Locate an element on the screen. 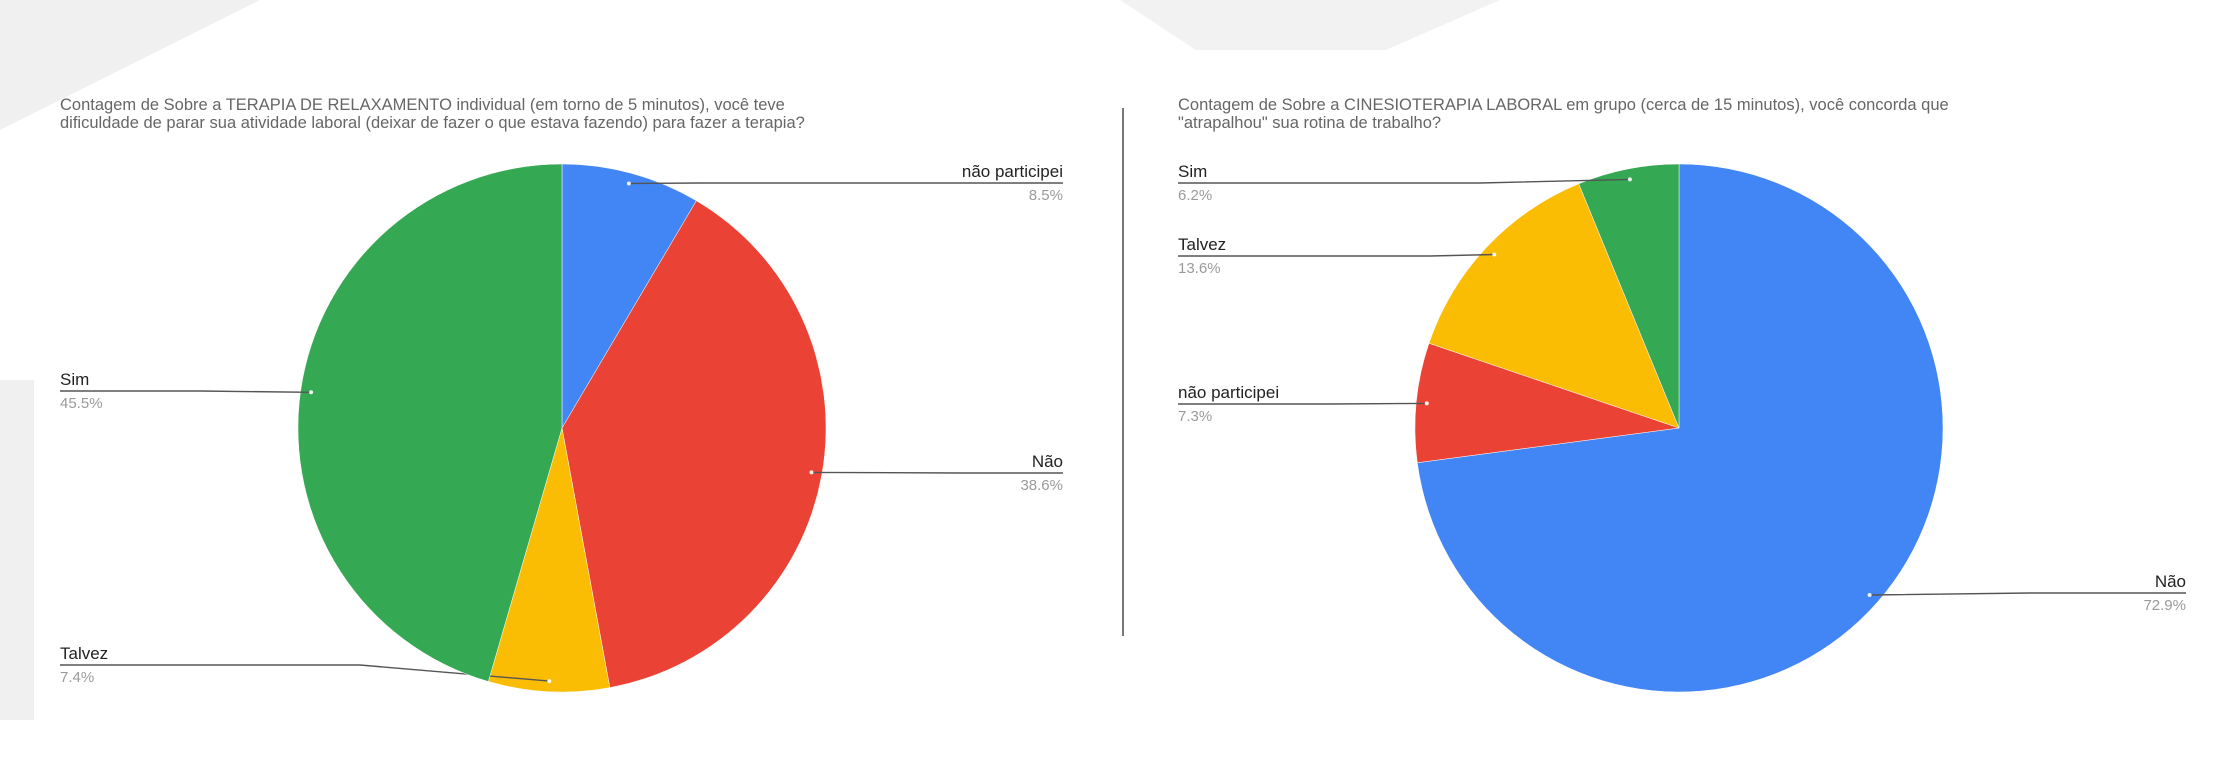 The width and height of the screenshot is (2239, 779). slice-percent-nao-participei: 7.3% is located at coordinates (1195, 416).